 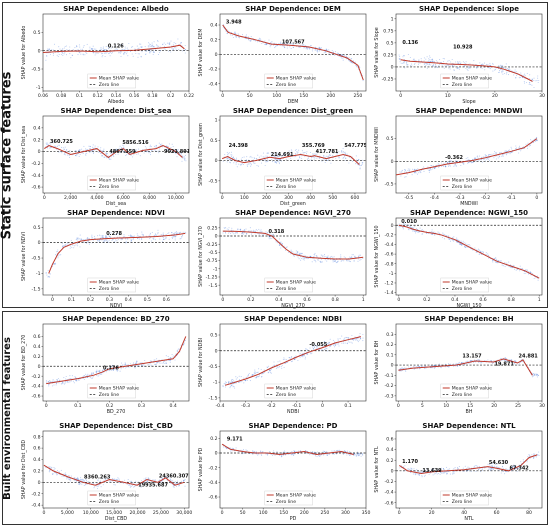 What do you see at coordinates (36, 289) in the screenshot?
I see `y-tick-label: -1.5` at bounding box center [36, 289].